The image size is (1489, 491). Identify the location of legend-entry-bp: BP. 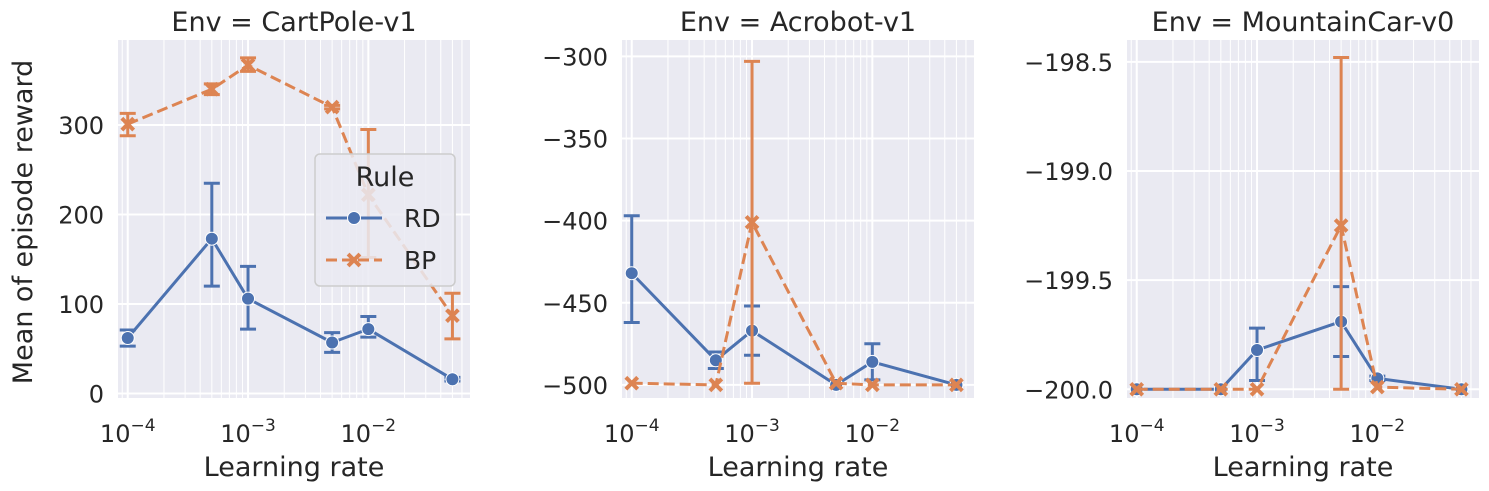
(381, 260).